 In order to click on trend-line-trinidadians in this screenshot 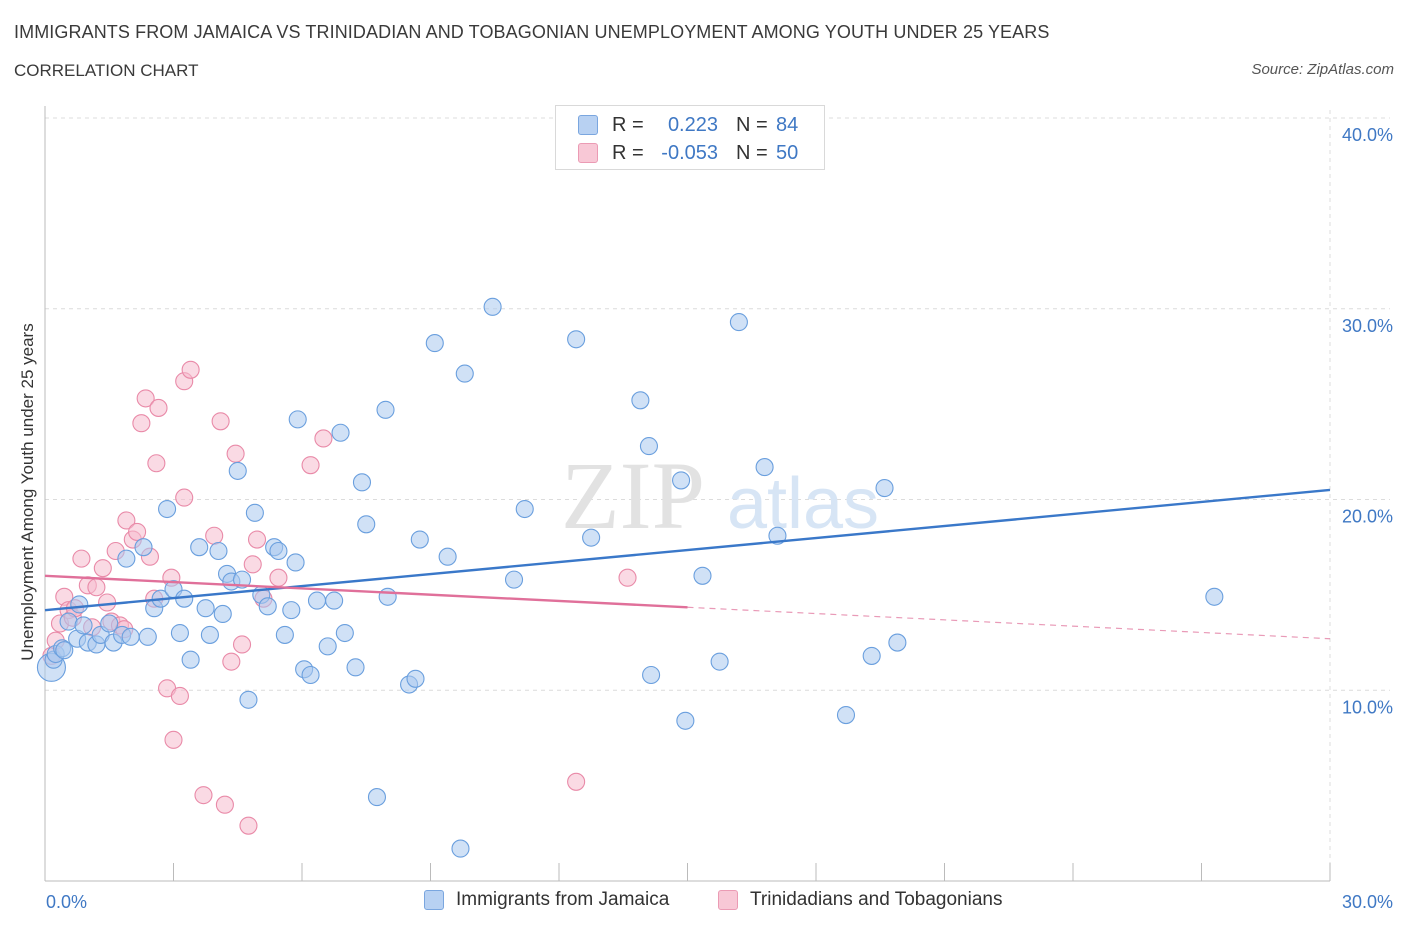, I will do `click(366, 591)`.